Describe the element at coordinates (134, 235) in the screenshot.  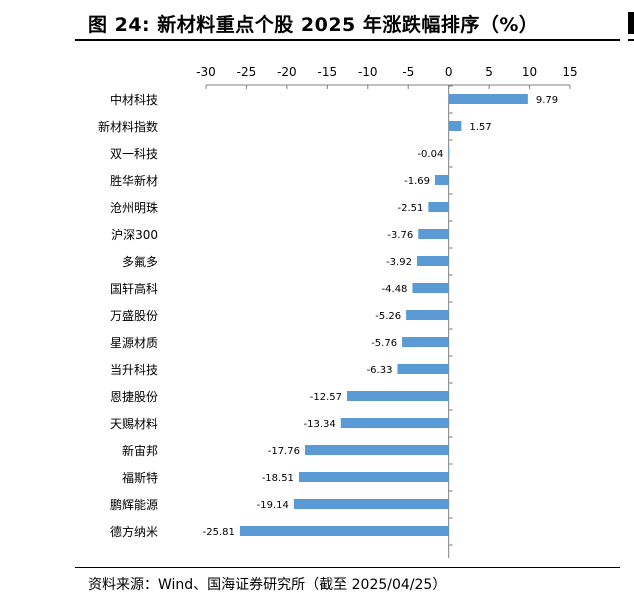
I see `category-label: 沪深300` at that location.